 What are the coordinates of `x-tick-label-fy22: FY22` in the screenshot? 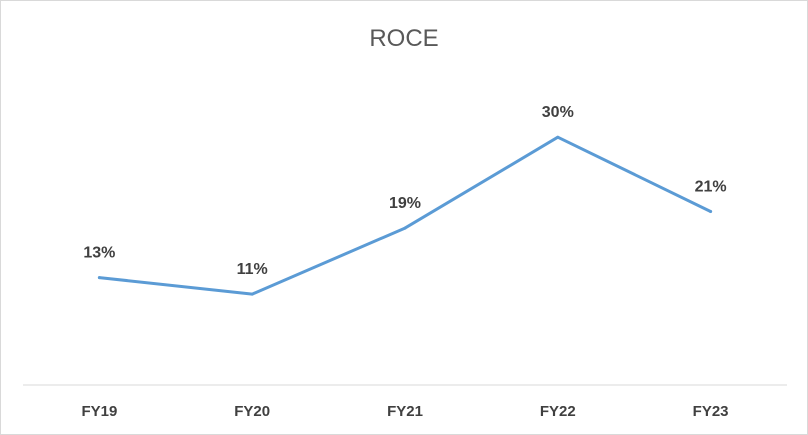 It's located at (558, 411).